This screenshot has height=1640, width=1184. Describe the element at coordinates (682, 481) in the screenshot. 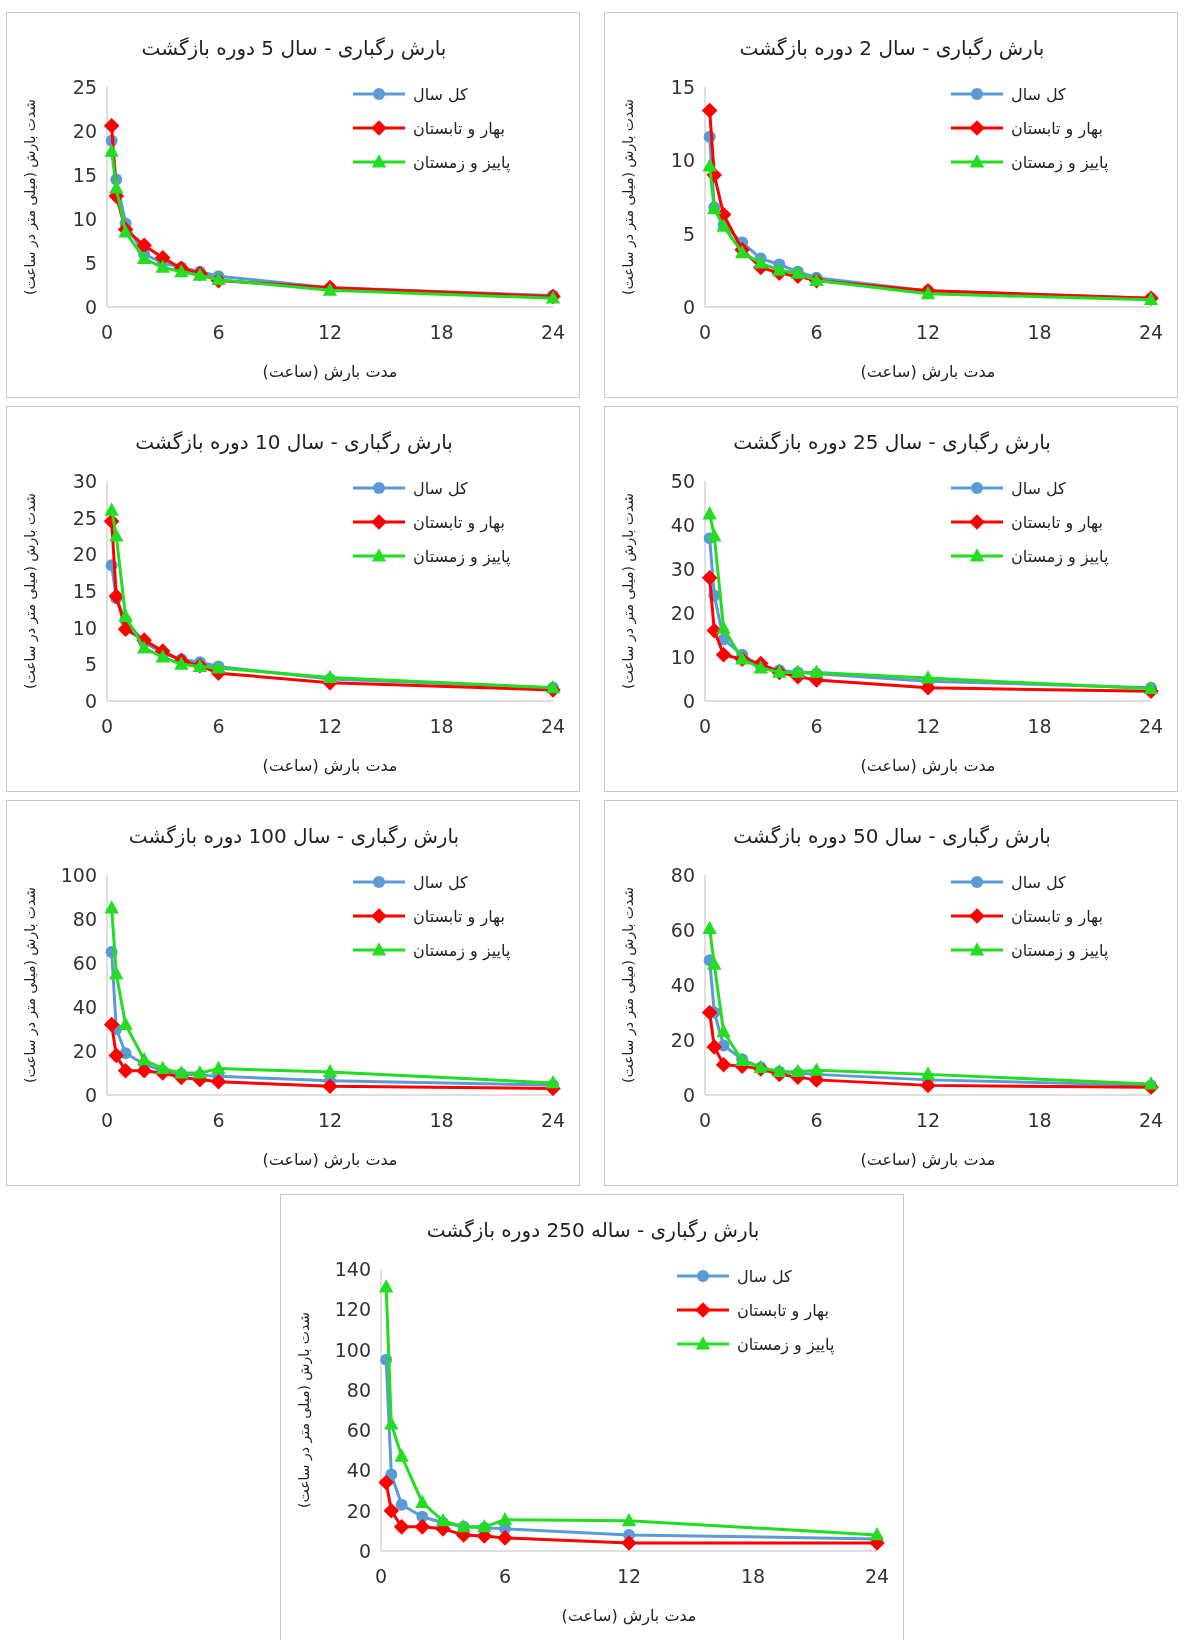

I see `y-tick-label: 50` at that location.